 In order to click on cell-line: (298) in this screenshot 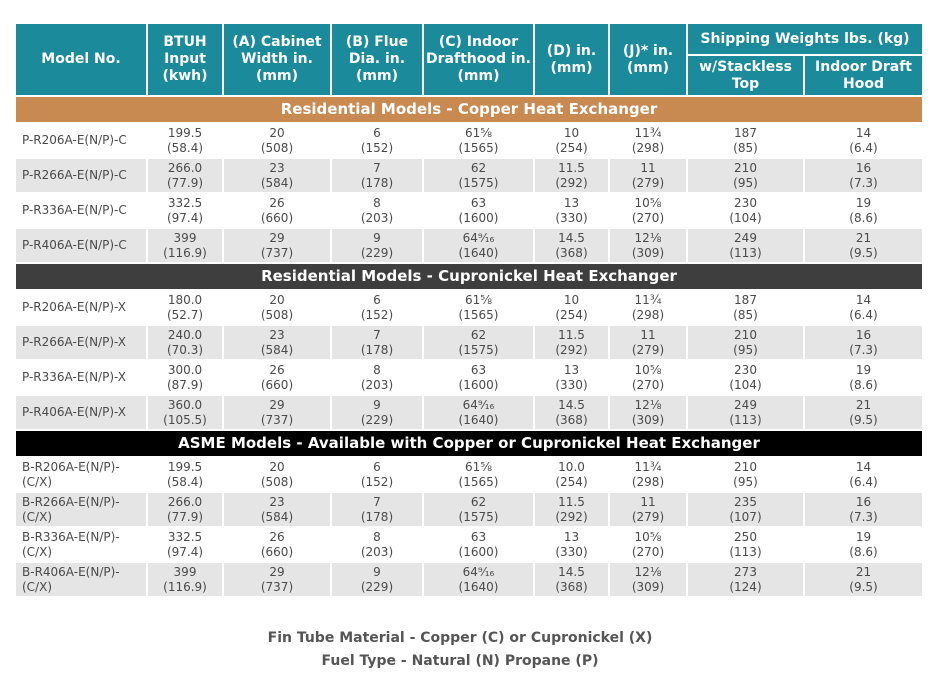, I will do `click(648, 147)`.